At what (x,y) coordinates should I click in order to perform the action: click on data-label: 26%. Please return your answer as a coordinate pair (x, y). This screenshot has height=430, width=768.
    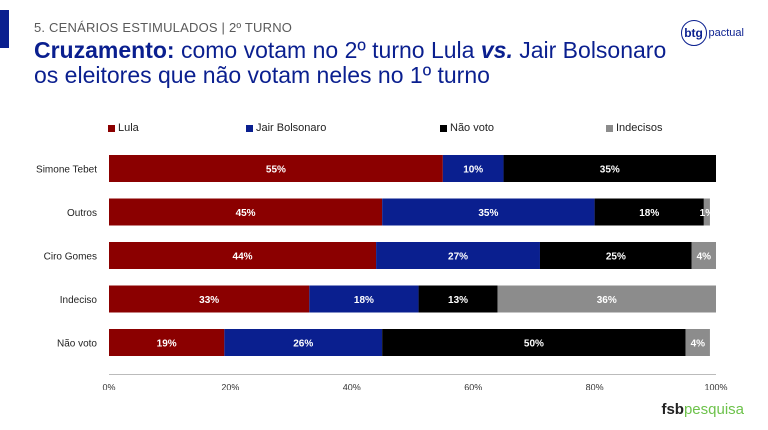
    Looking at the image, I should click on (303, 344).